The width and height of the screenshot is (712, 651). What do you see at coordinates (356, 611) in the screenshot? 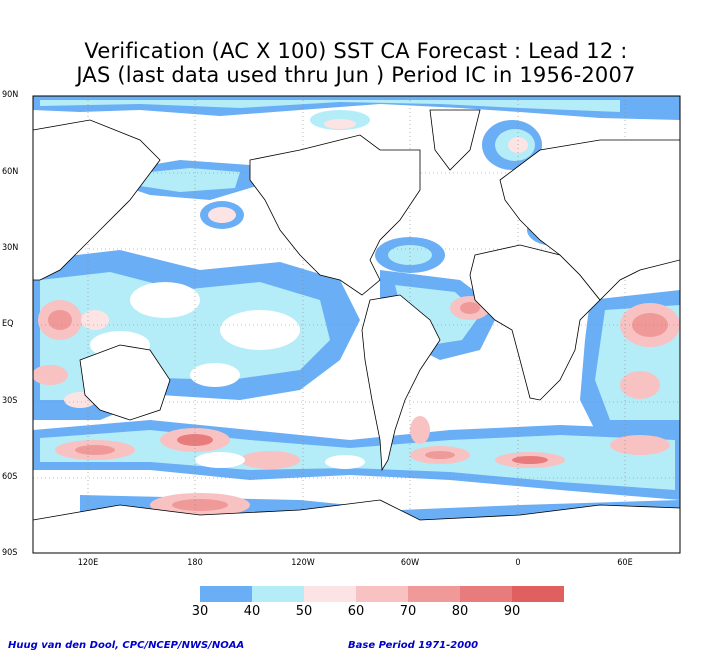
I see `legend-label: 60` at bounding box center [356, 611].